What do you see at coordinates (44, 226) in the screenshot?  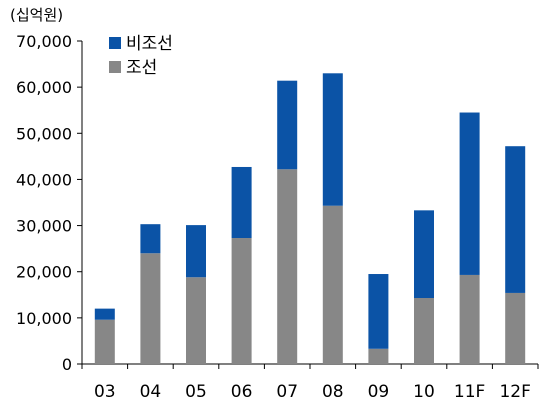 I see `y-tick-label: 30,000` at bounding box center [44, 226].